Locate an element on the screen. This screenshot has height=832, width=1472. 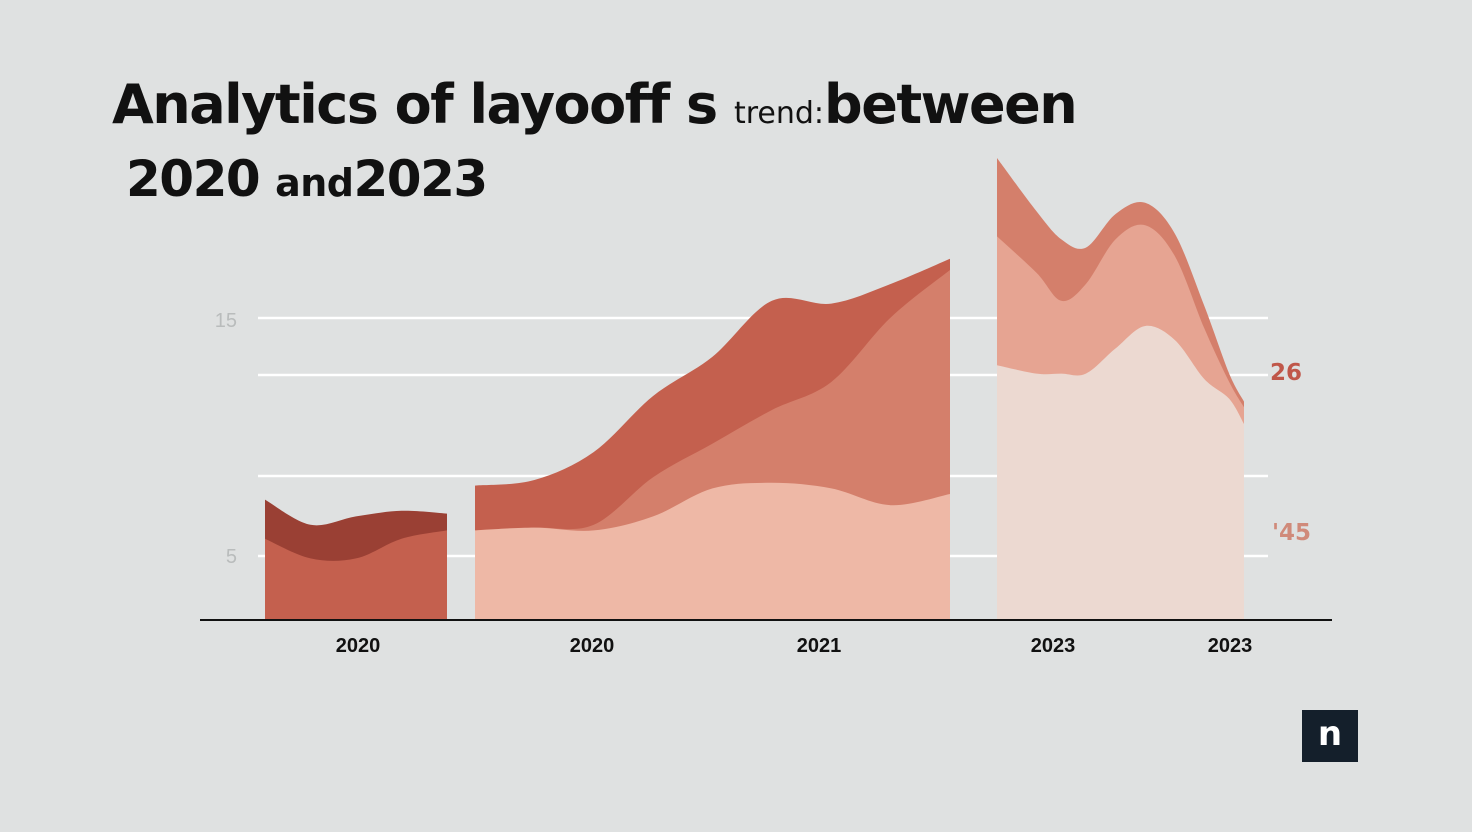
x-tick-label-5: 2023 is located at coordinates (1230, 646).